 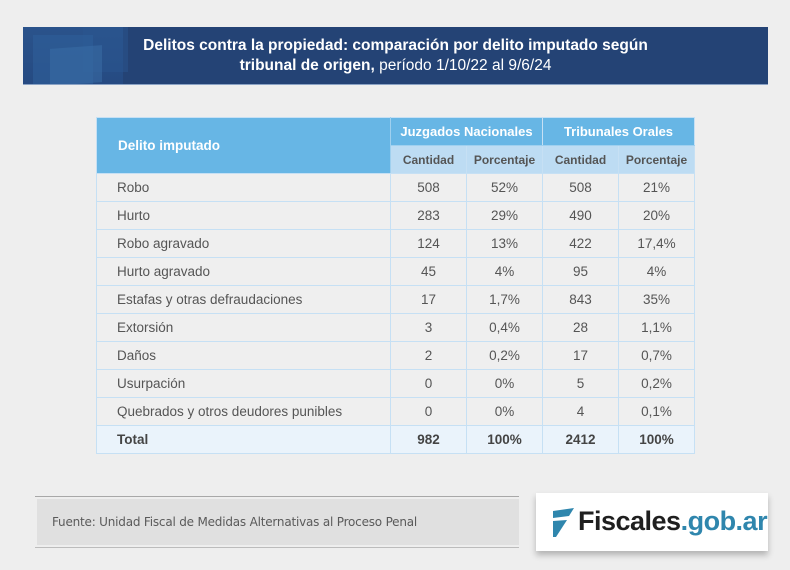 What do you see at coordinates (580, 383) in the screenshot?
I see `cell-to-cantidad: 5` at bounding box center [580, 383].